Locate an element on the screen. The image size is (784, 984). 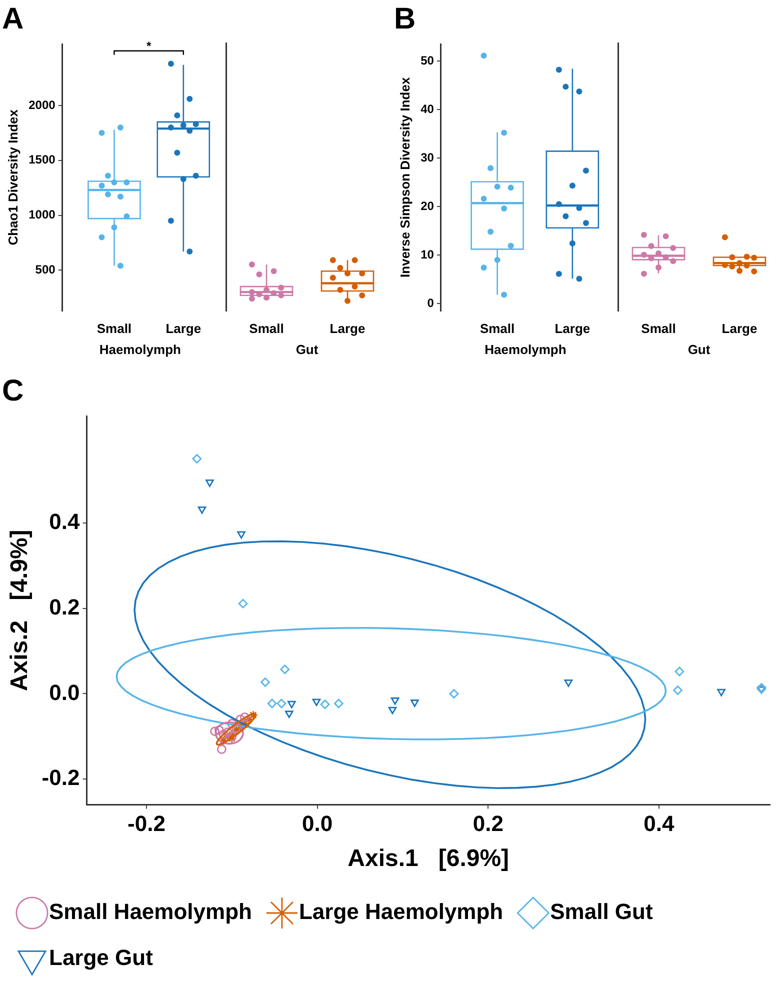
y-tick-label: 1500 is located at coordinates (42, 159).